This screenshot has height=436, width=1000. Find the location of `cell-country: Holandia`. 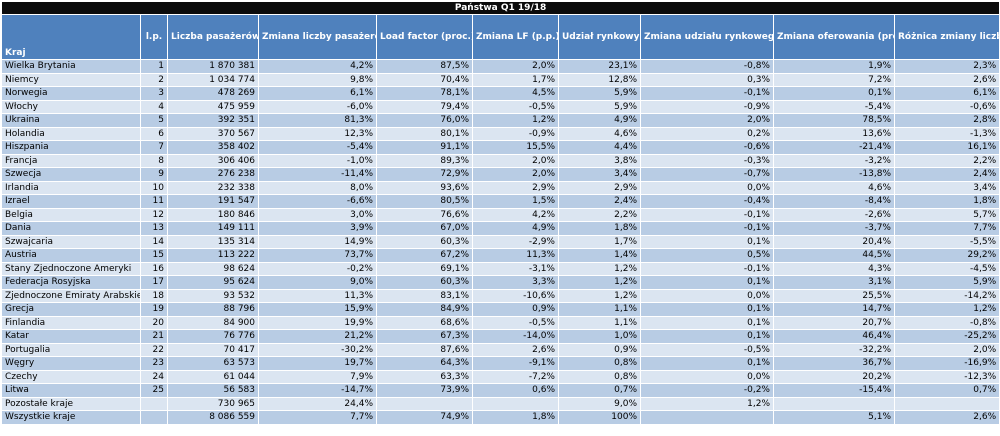

cell-country: Holandia is located at coordinates (71, 133).